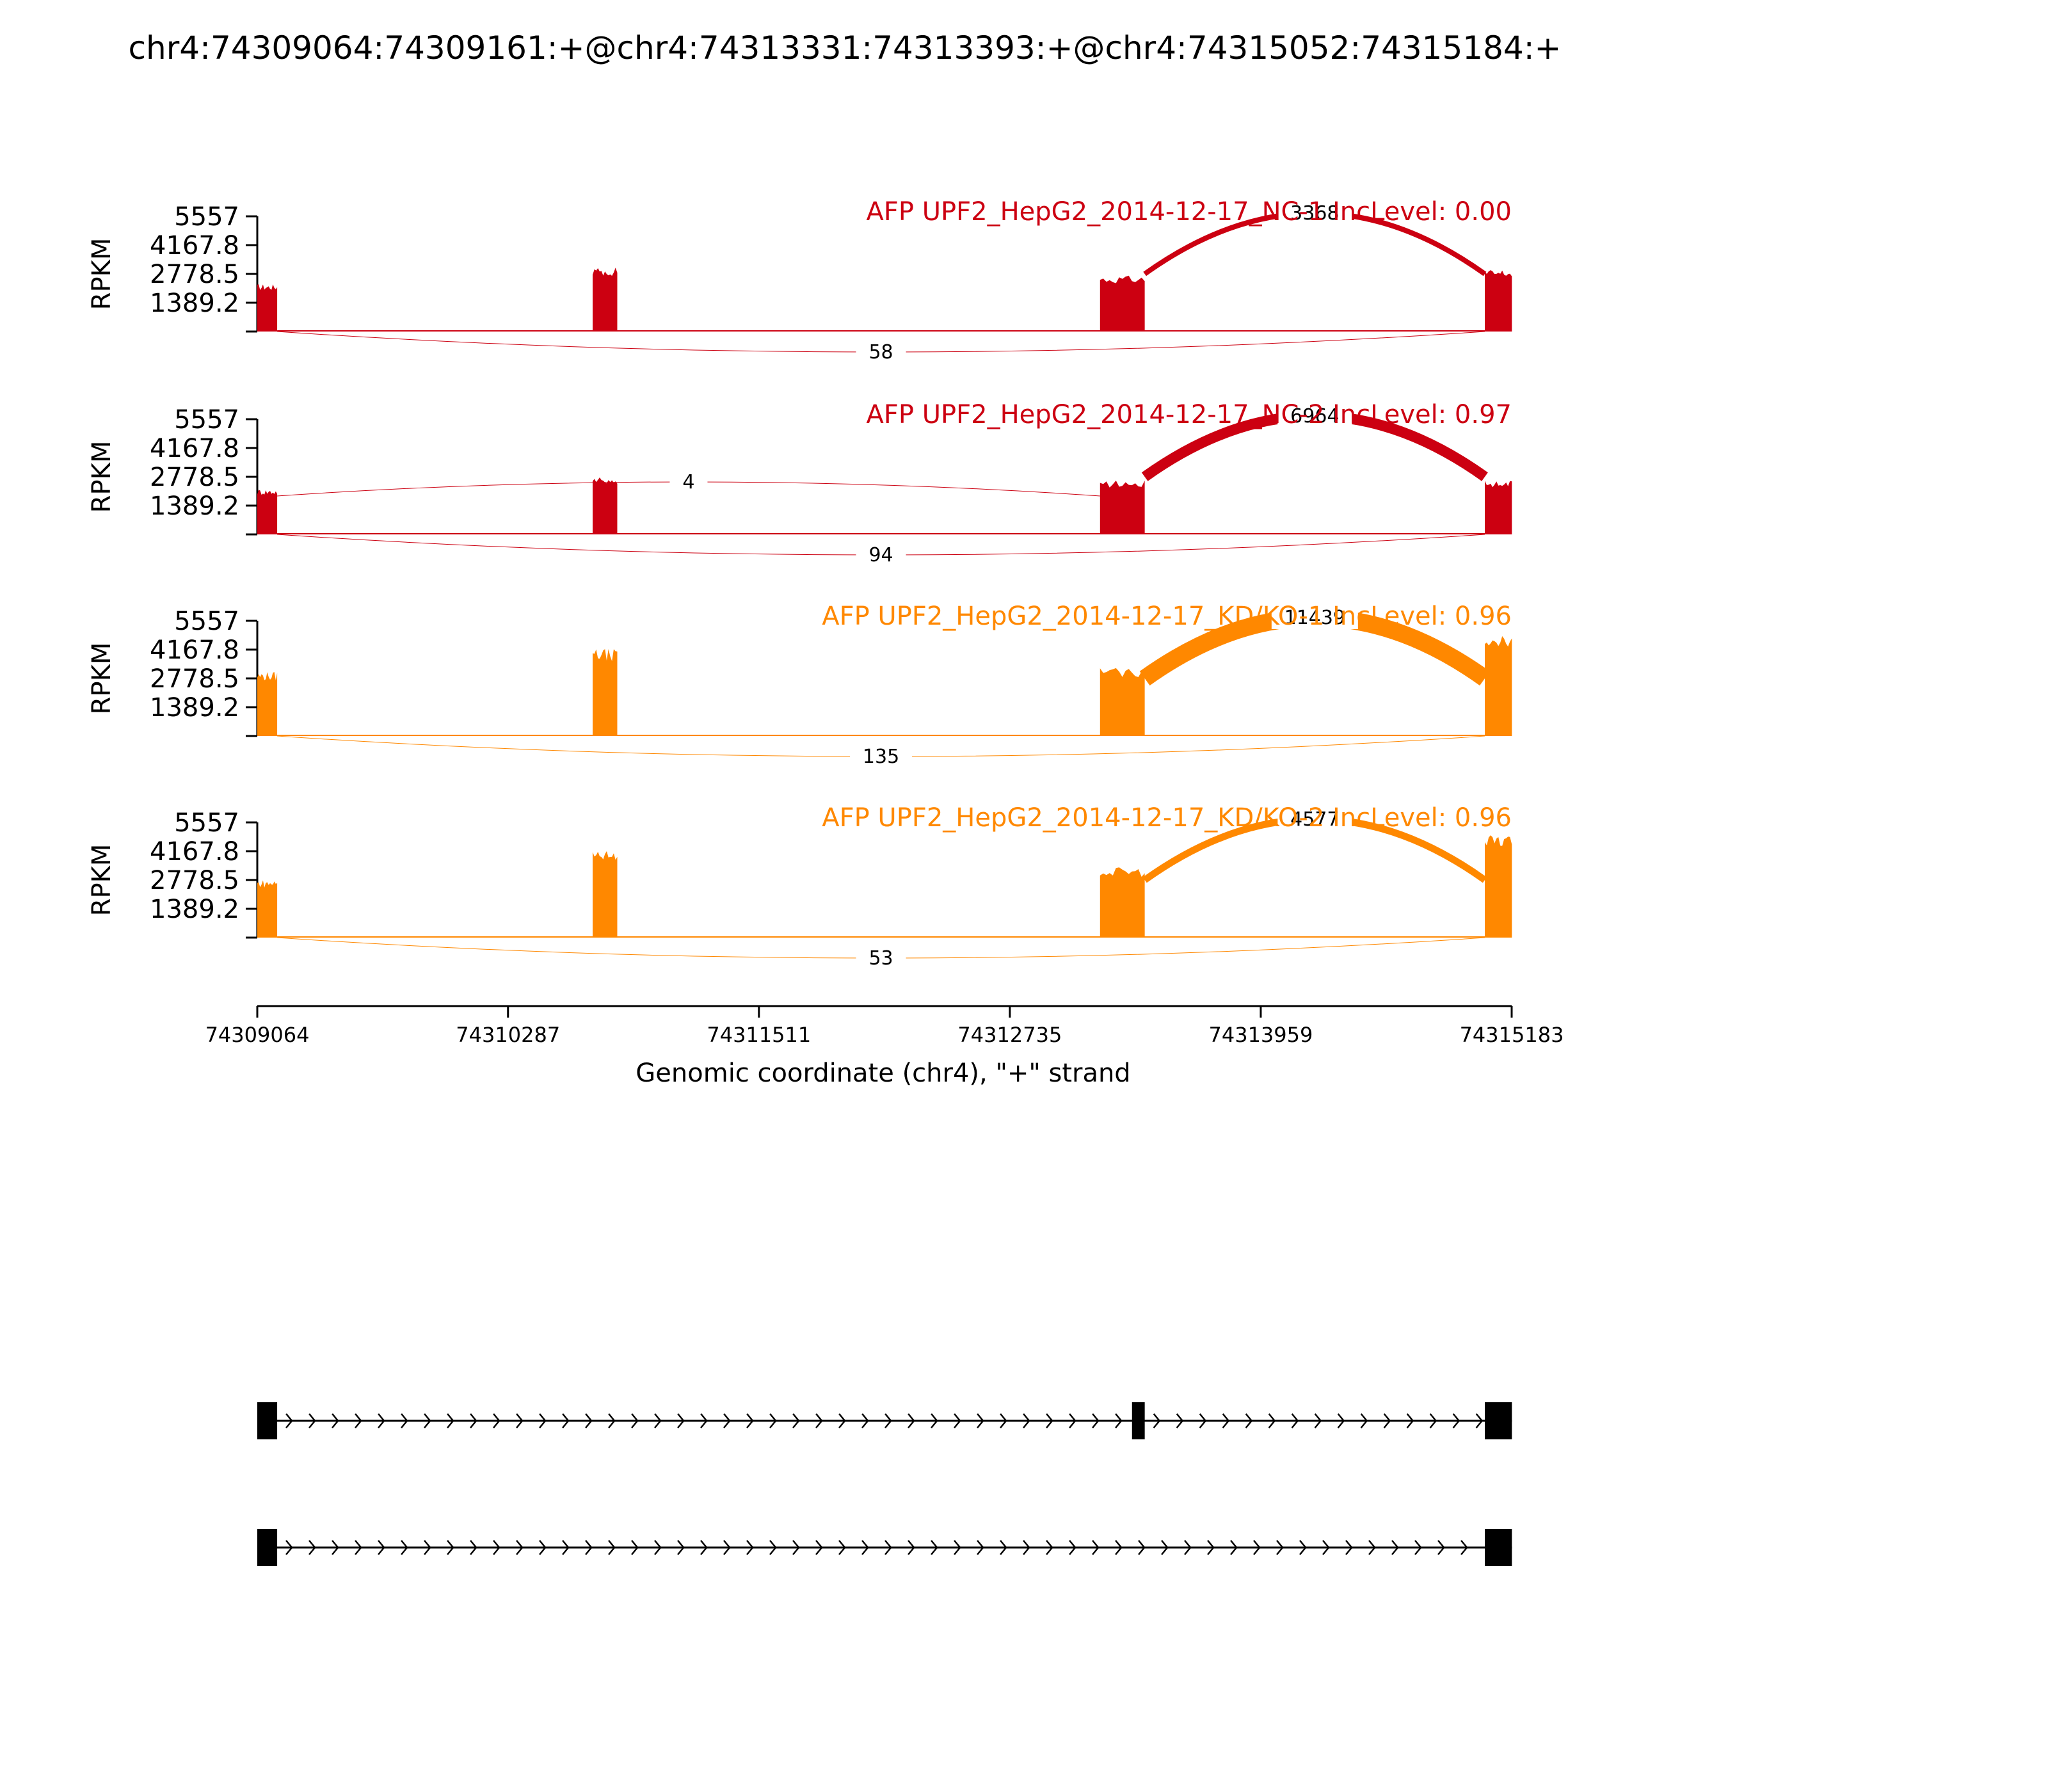 This screenshot has height=1792, width=2048. What do you see at coordinates (883, 1073) in the screenshot?
I see `x-axis-label: Genomic coordinate (chr4), "+" strand` at bounding box center [883, 1073].